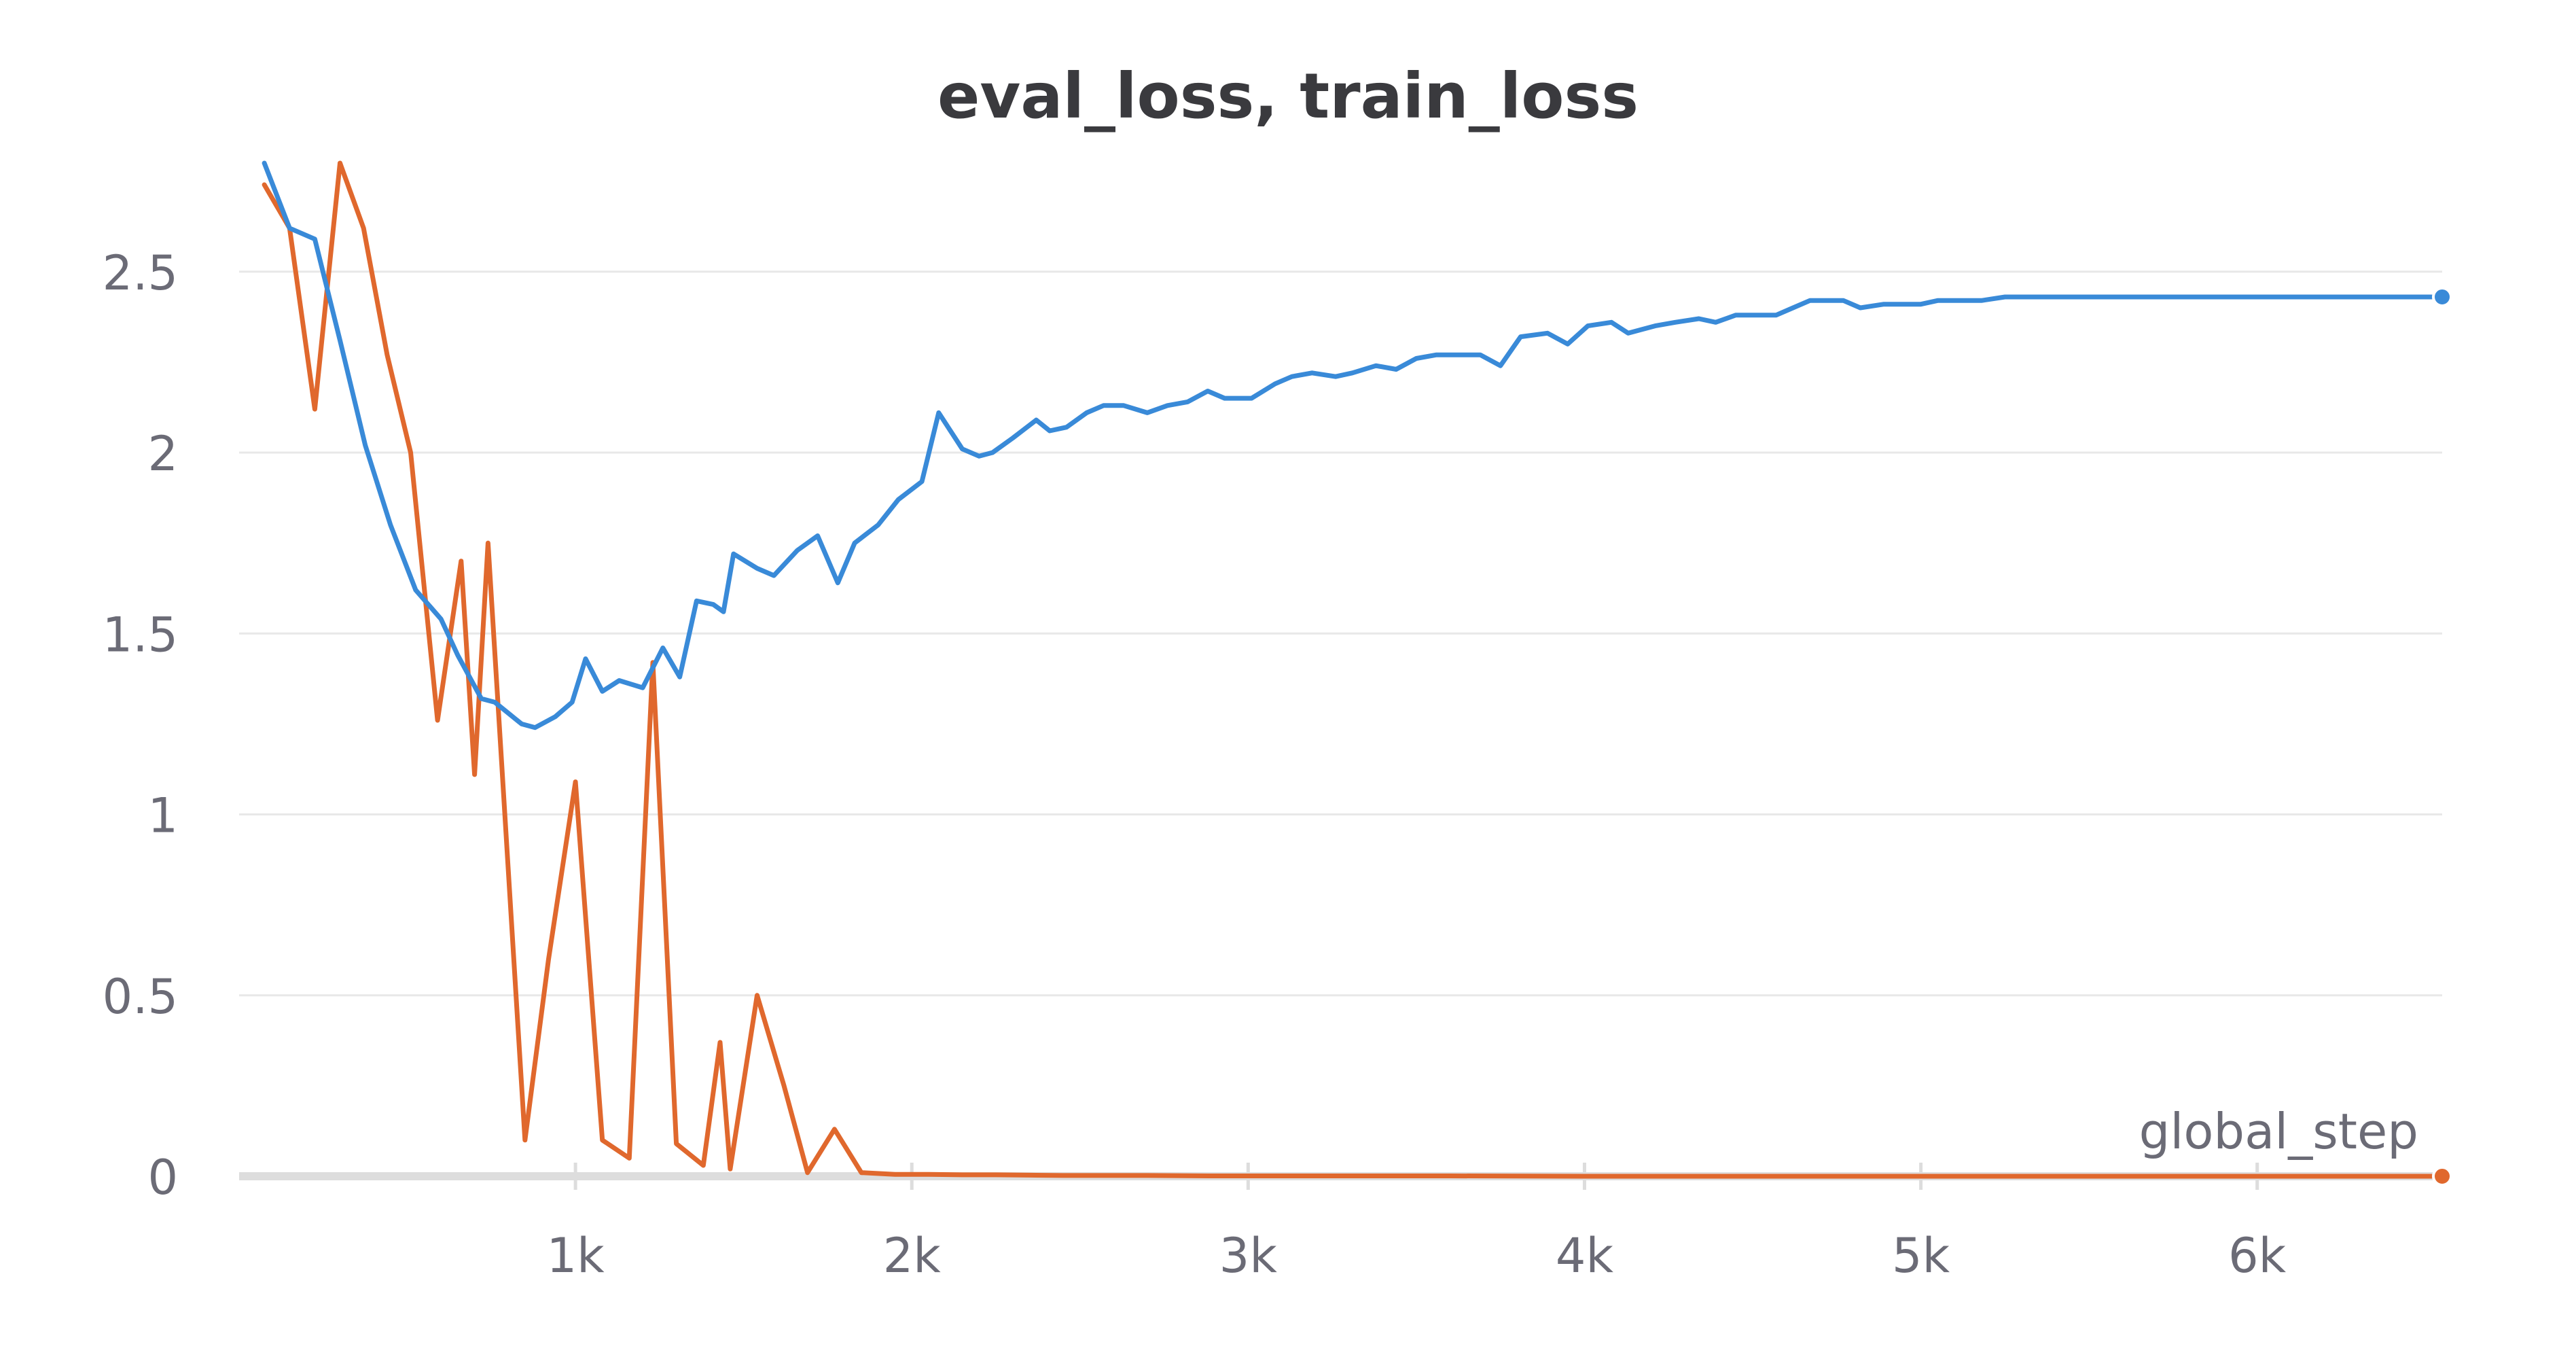 This screenshot has width=2576, height=1357. What do you see at coordinates (162, 454) in the screenshot?
I see `y-tick-label: 2` at bounding box center [162, 454].